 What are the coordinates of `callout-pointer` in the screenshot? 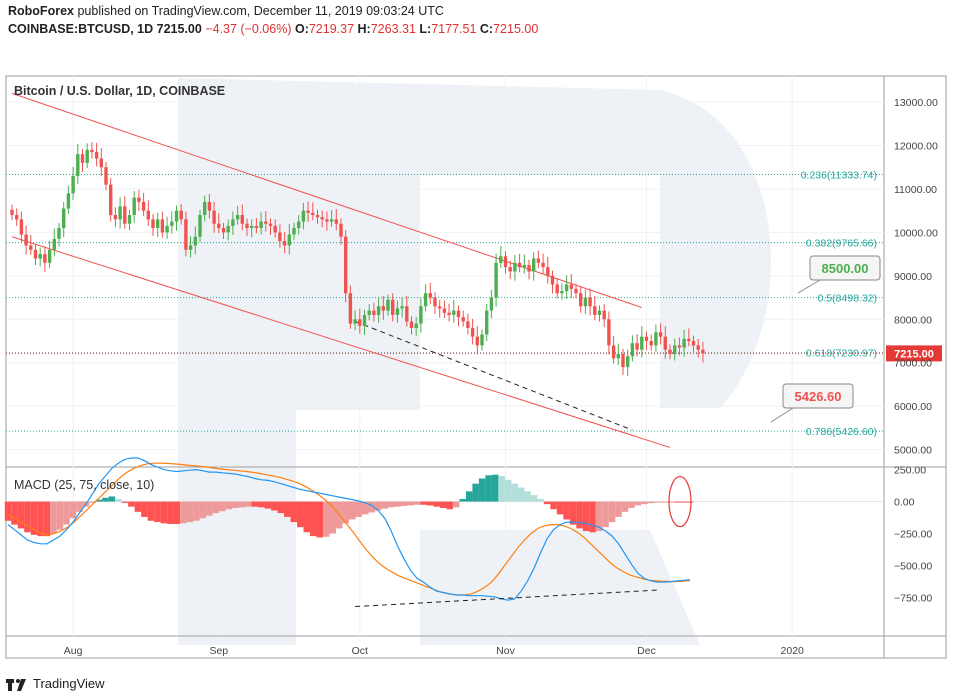 It's located at (782, 415).